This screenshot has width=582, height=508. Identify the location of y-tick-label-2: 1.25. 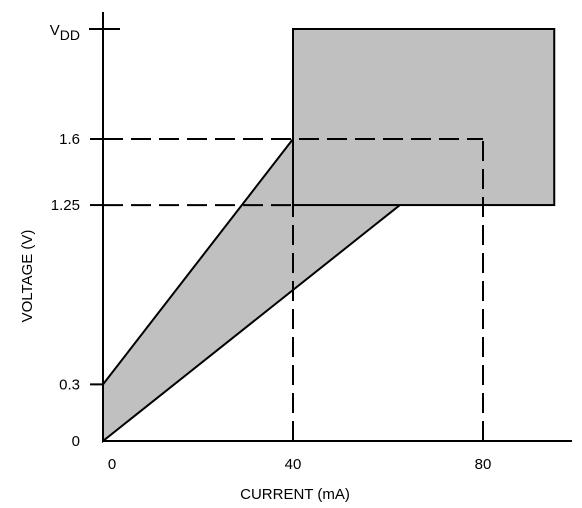
(65, 205).